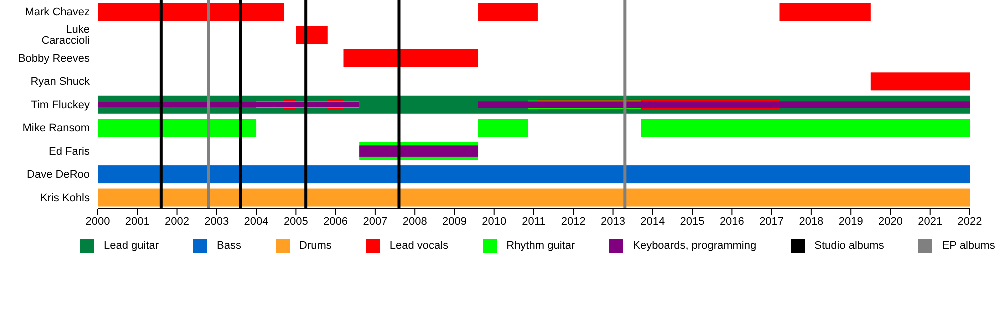 Image resolution: width=1000 pixels, height=320 pixels. What do you see at coordinates (177, 222) in the screenshot?
I see `x-tick-label: 2002` at bounding box center [177, 222].